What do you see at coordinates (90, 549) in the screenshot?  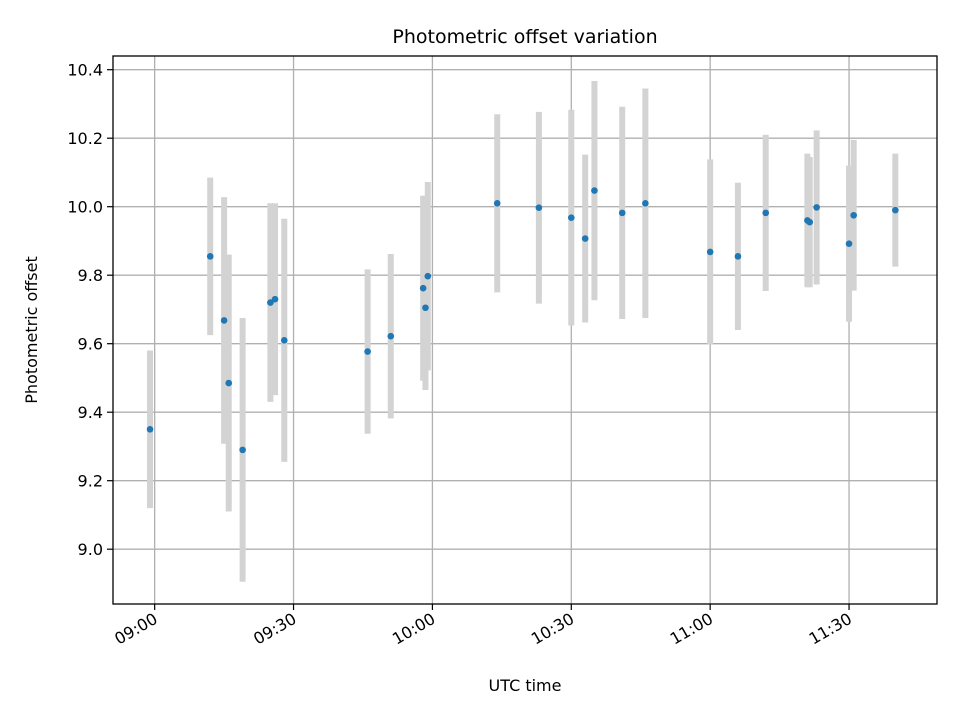 I see `y-tick-label: 9.0` at bounding box center [90, 549].